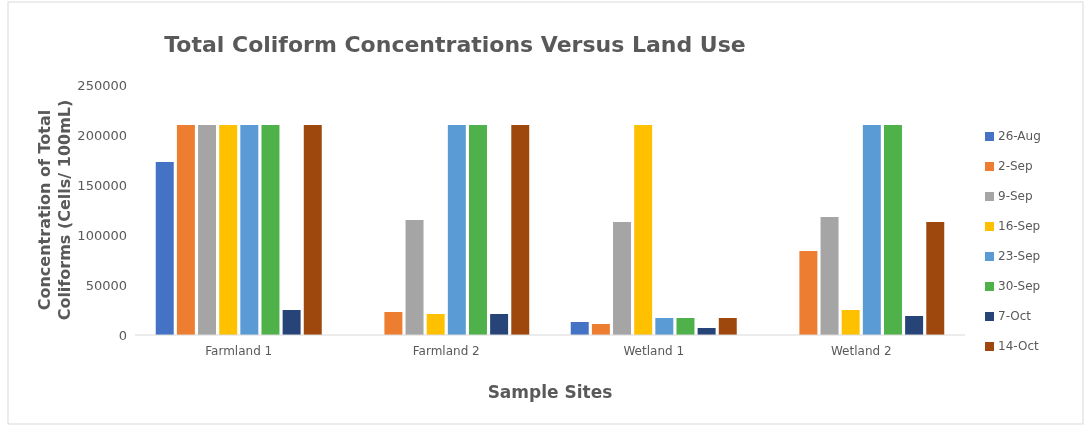 This screenshot has height=429, width=1087. What do you see at coordinates (446, 351) in the screenshot?
I see `x-tick-label: Farmland 2` at bounding box center [446, 351].